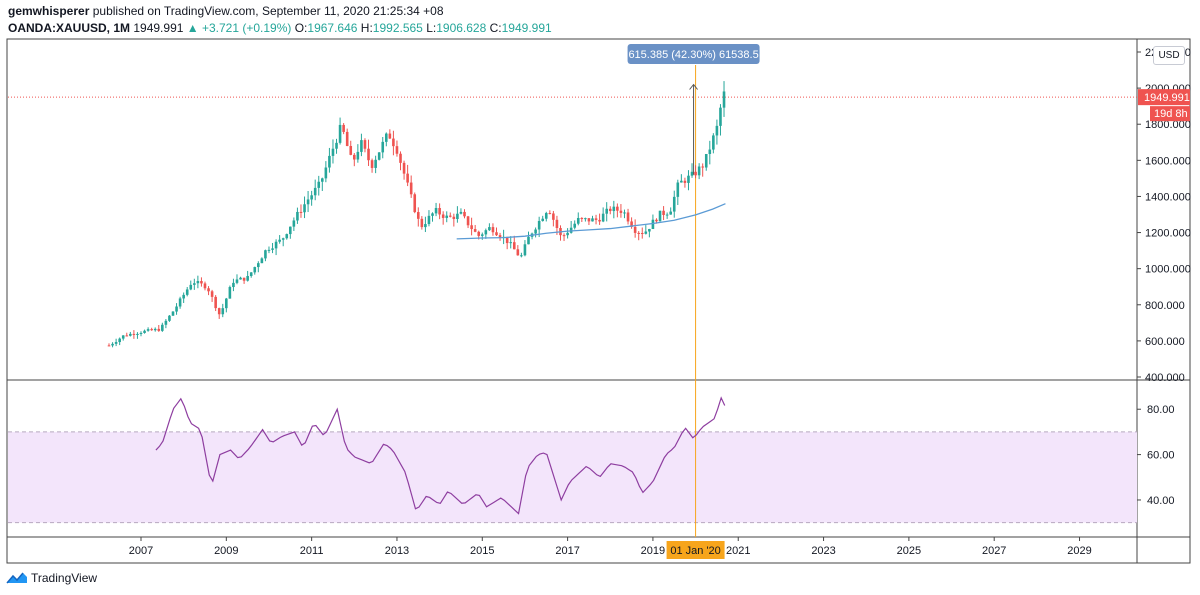 This screenshot has width=1200, height=595. I want to click on time-tick-label: 2019, so click(653, 551).